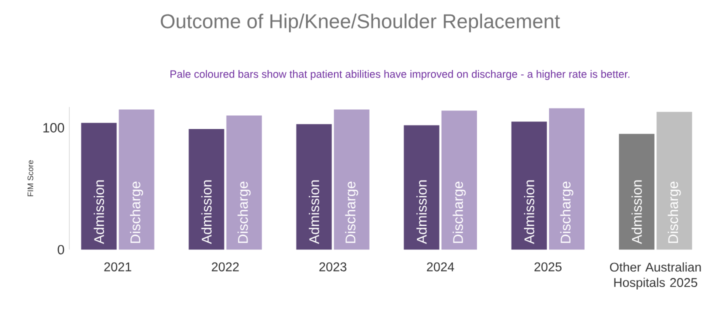 This screenshot has height=311, width=718. Describe the element at coordinates (225, 267) in the screenshot. I see `x-tick-label: 2022` at that location.